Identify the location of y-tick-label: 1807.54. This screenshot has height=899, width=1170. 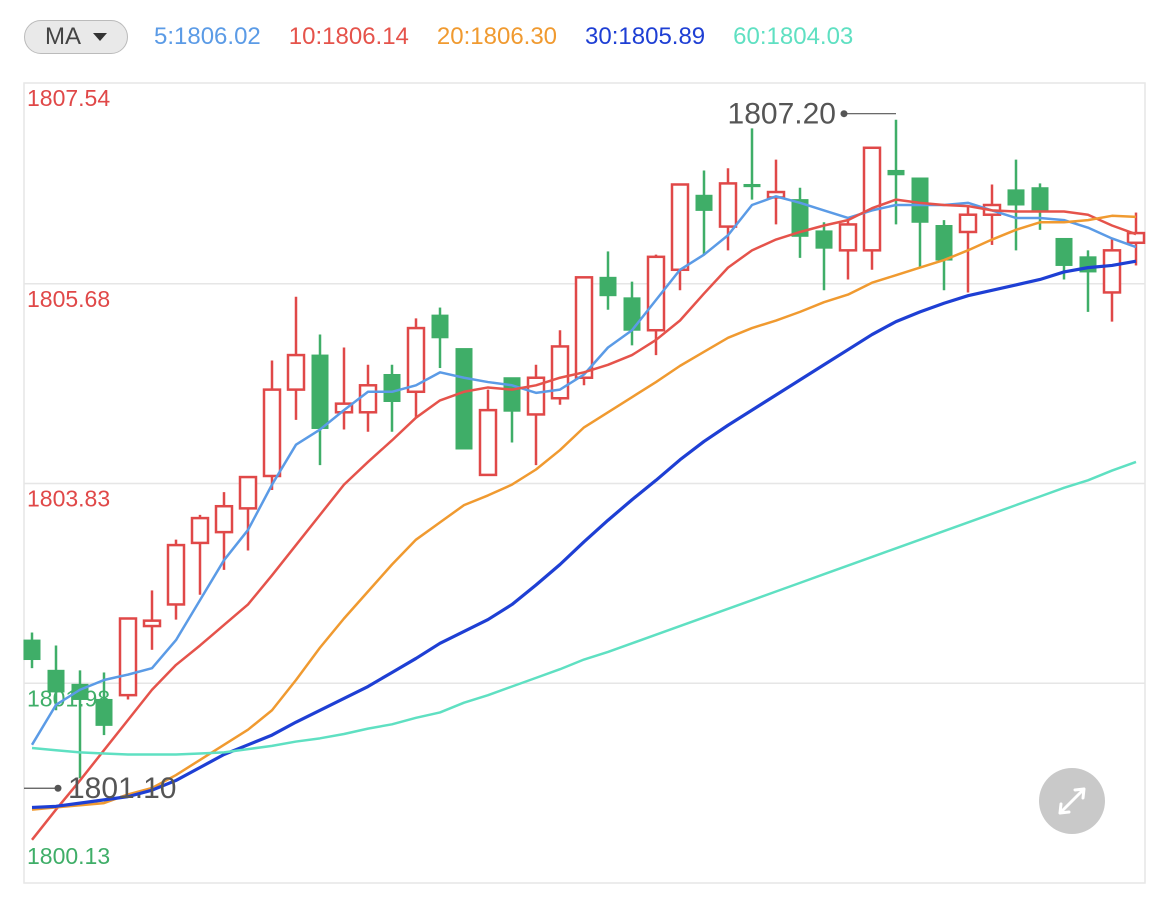
(68, 98).